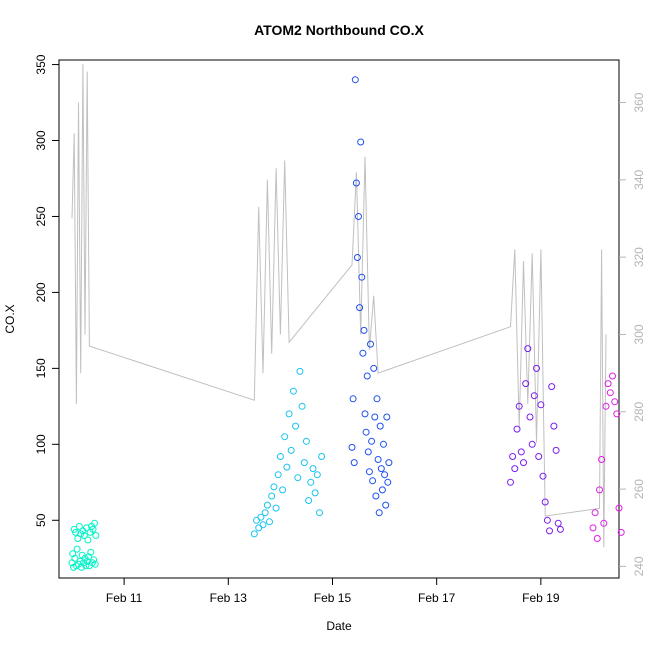  I want to click on y-axis-right: 240 260 280 300 320 340 360, so click(632, 334).